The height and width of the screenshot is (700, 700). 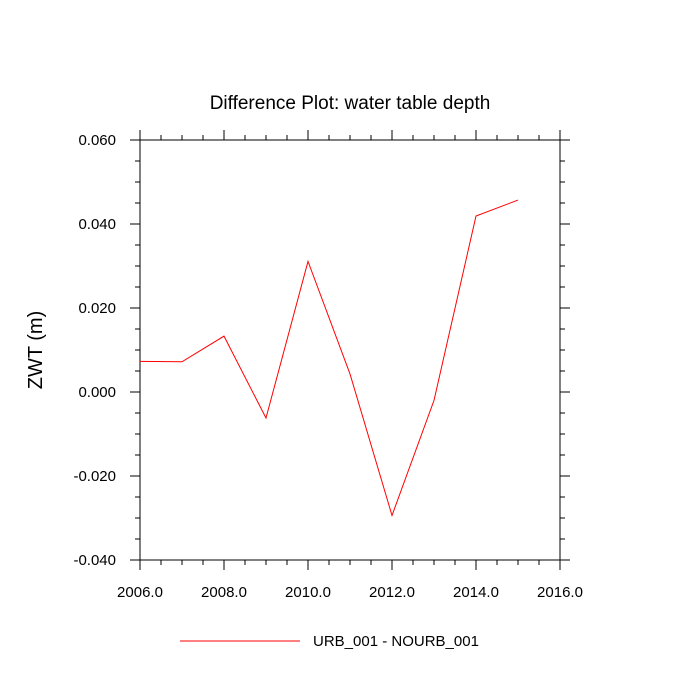 I want to click on legend-label: URB_001 - NOURB_001, so click(x=396, y=641).